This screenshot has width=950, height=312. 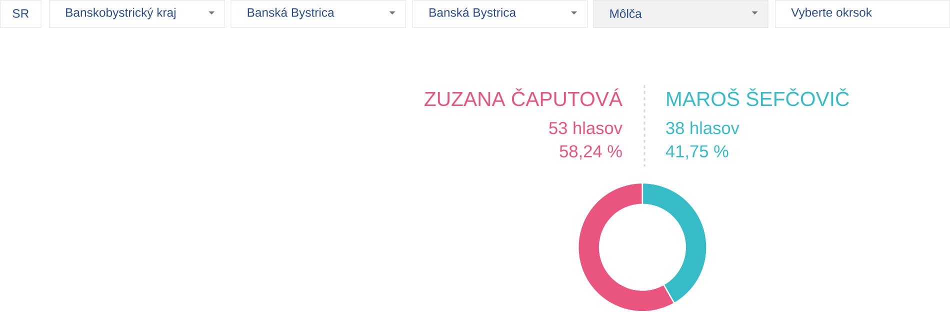 I want to click on text: 58,24 %, so click(x=591, y=152).